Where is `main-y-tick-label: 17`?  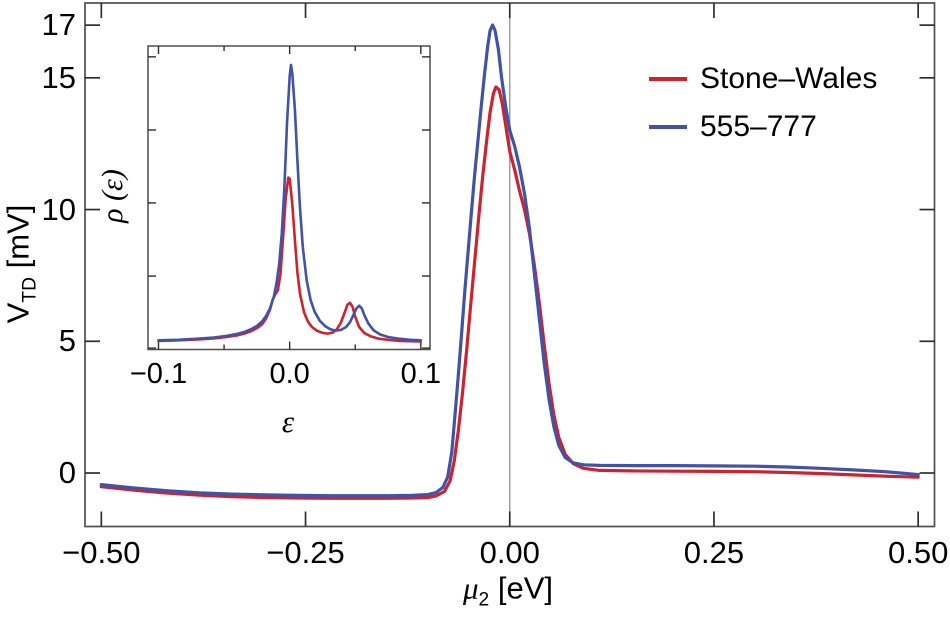
main-y-tick-label: 17 is located at coordinates (58, 25).